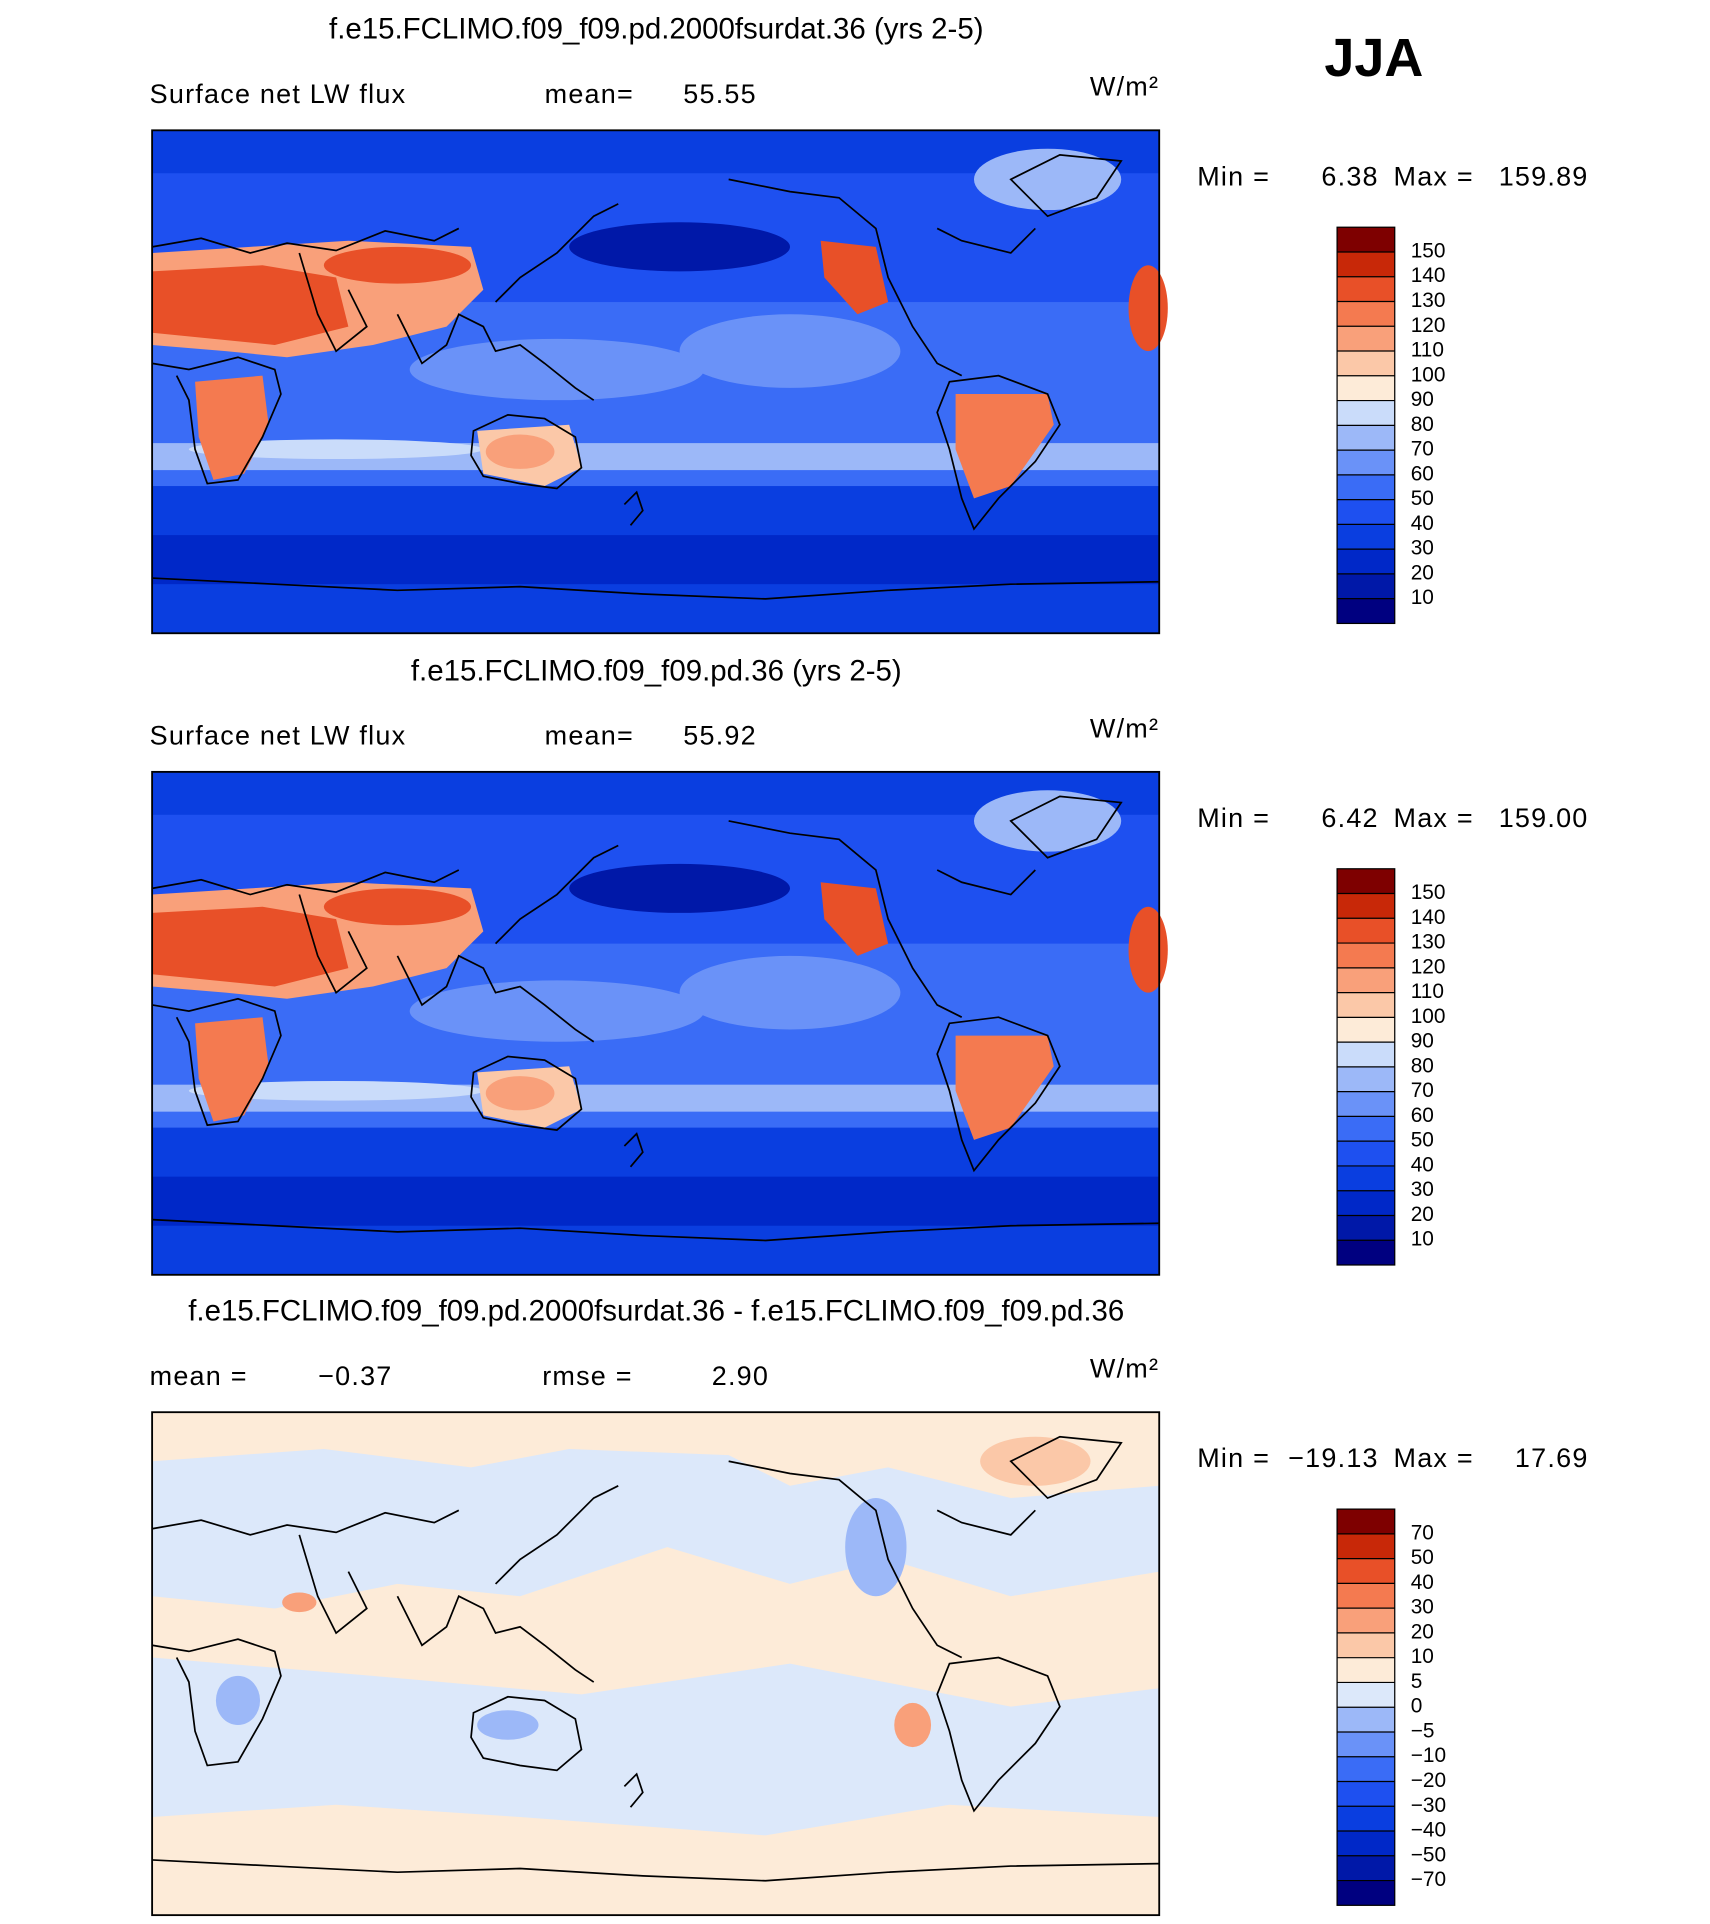 The width and height of the screenshot is (1710, 1924). What do you see at coordinates (1428, 1805) in the screenshot?
I see `colorbar-label: −30` at bounding box center [1428, 1805].